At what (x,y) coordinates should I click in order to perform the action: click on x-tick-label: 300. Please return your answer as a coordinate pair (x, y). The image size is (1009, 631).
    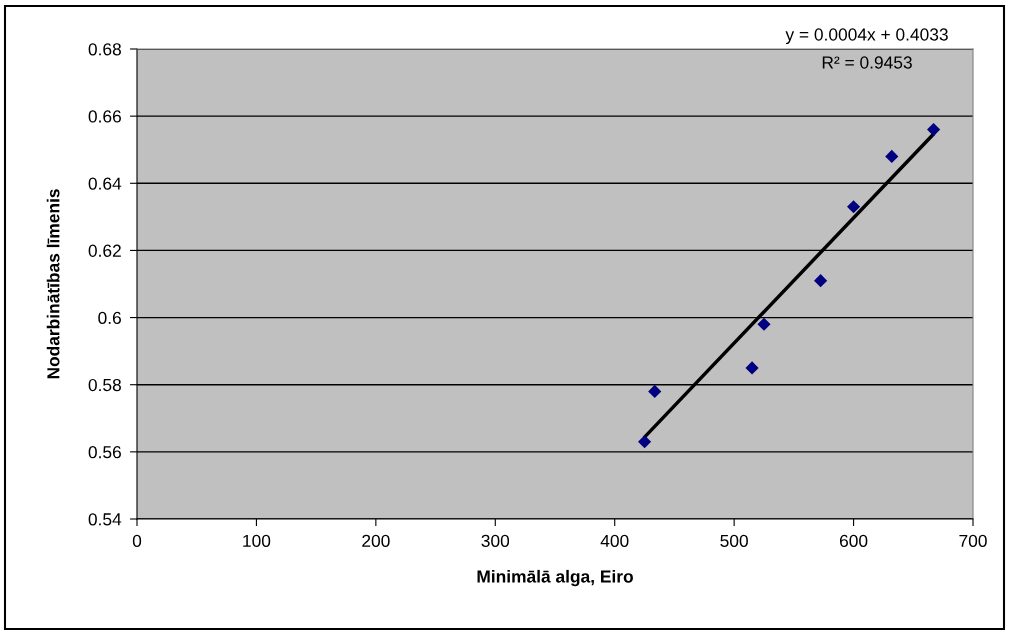
    Looking at the image, I should click on (495, 541).